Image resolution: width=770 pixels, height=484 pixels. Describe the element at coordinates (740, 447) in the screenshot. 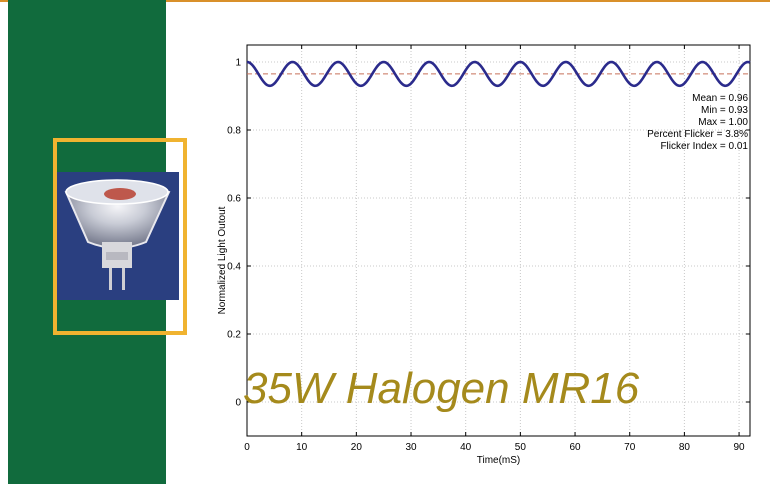

I see `x-tick-label: 90` at that location.